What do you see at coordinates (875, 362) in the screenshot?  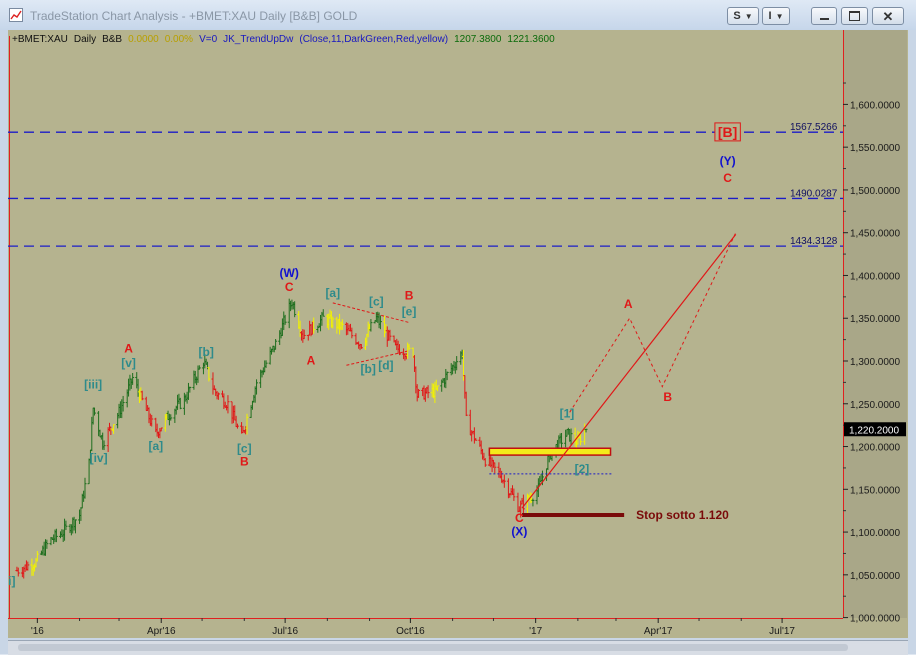 I see `y-tick-label: 1,300.0000` at bounding box center [875, 362].